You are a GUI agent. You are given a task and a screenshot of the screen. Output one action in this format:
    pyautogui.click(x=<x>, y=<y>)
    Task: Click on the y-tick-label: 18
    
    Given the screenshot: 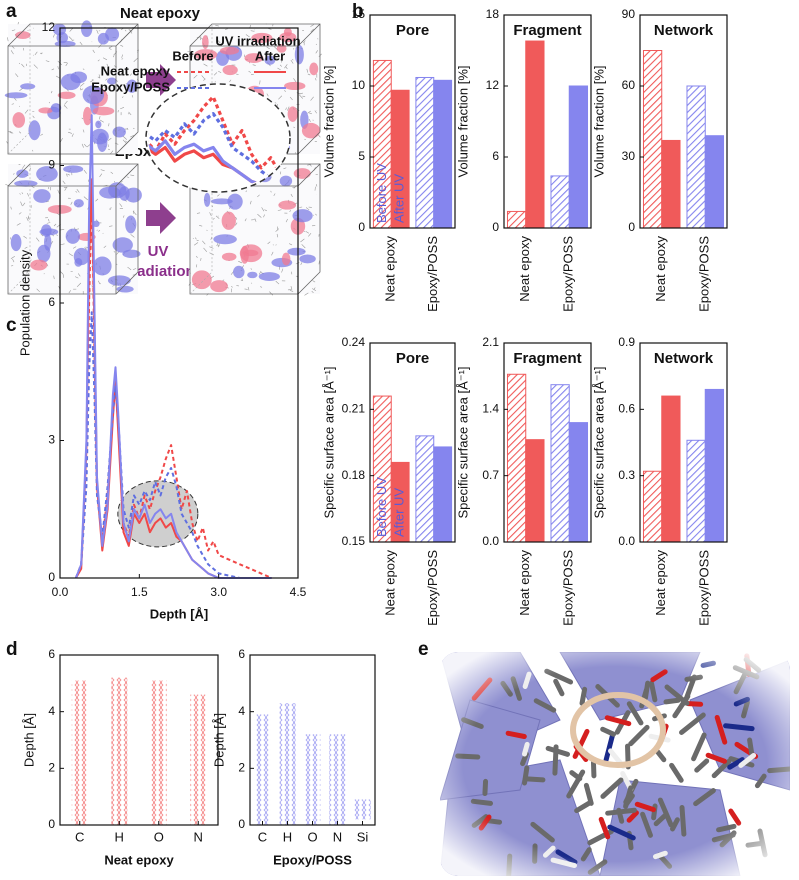 What is the action you would take?
    pyautogui.click(x=493, y=14)
    